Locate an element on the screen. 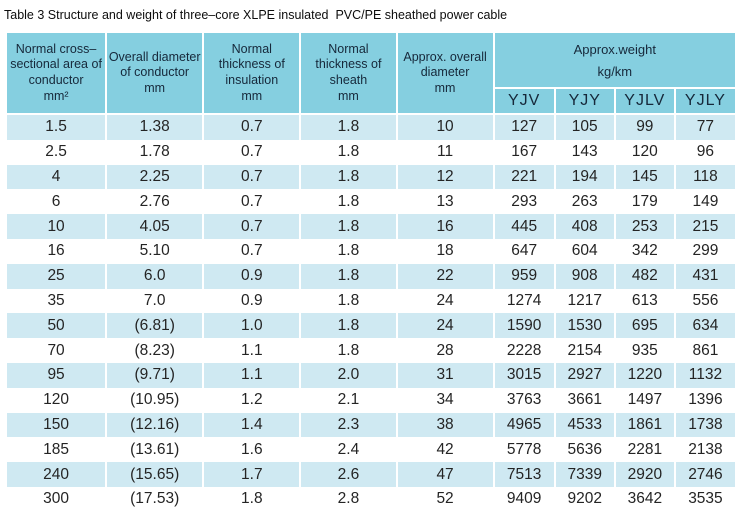 Image resolution: width=741 pixels, height=512 pixels. table-cell: 342 is located at coordinates (644, 251).